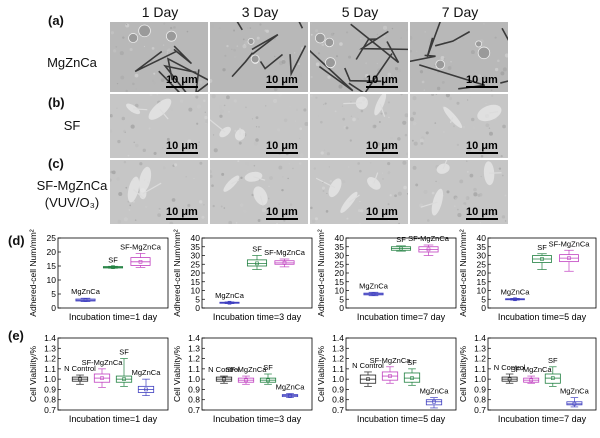  Describe the element at coordinates (56, 20) in the screenshot. I see `panel-label-a: (a)` at that location.